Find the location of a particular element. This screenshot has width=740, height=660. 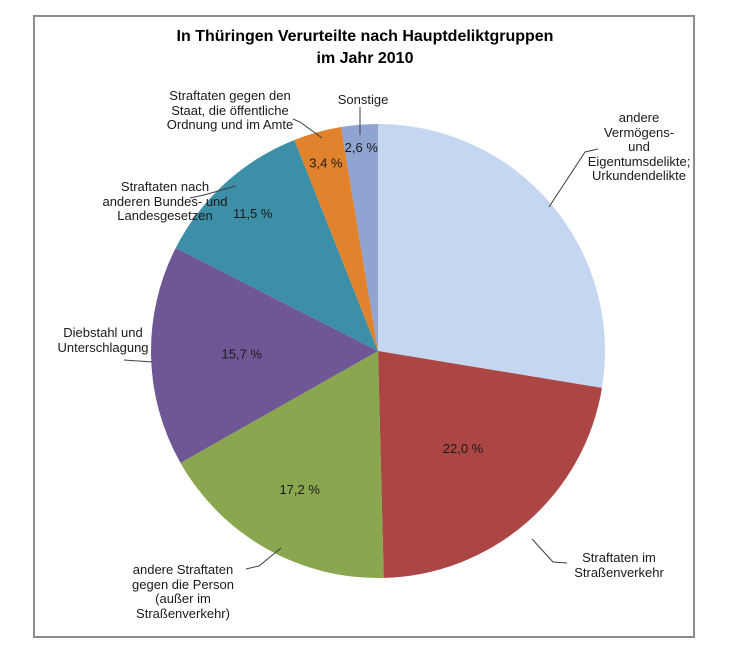

percent-label: 15,7 % is located at coordinates (242, 354).